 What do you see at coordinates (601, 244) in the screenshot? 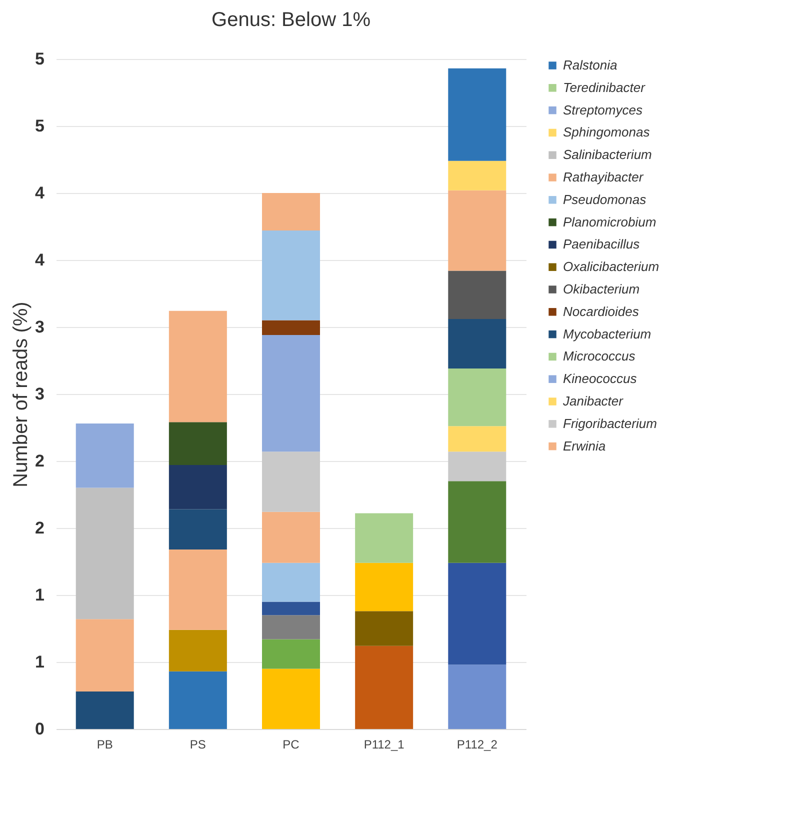
I see `legend-label: Paenibacillus` at bounding box center [601, 244].